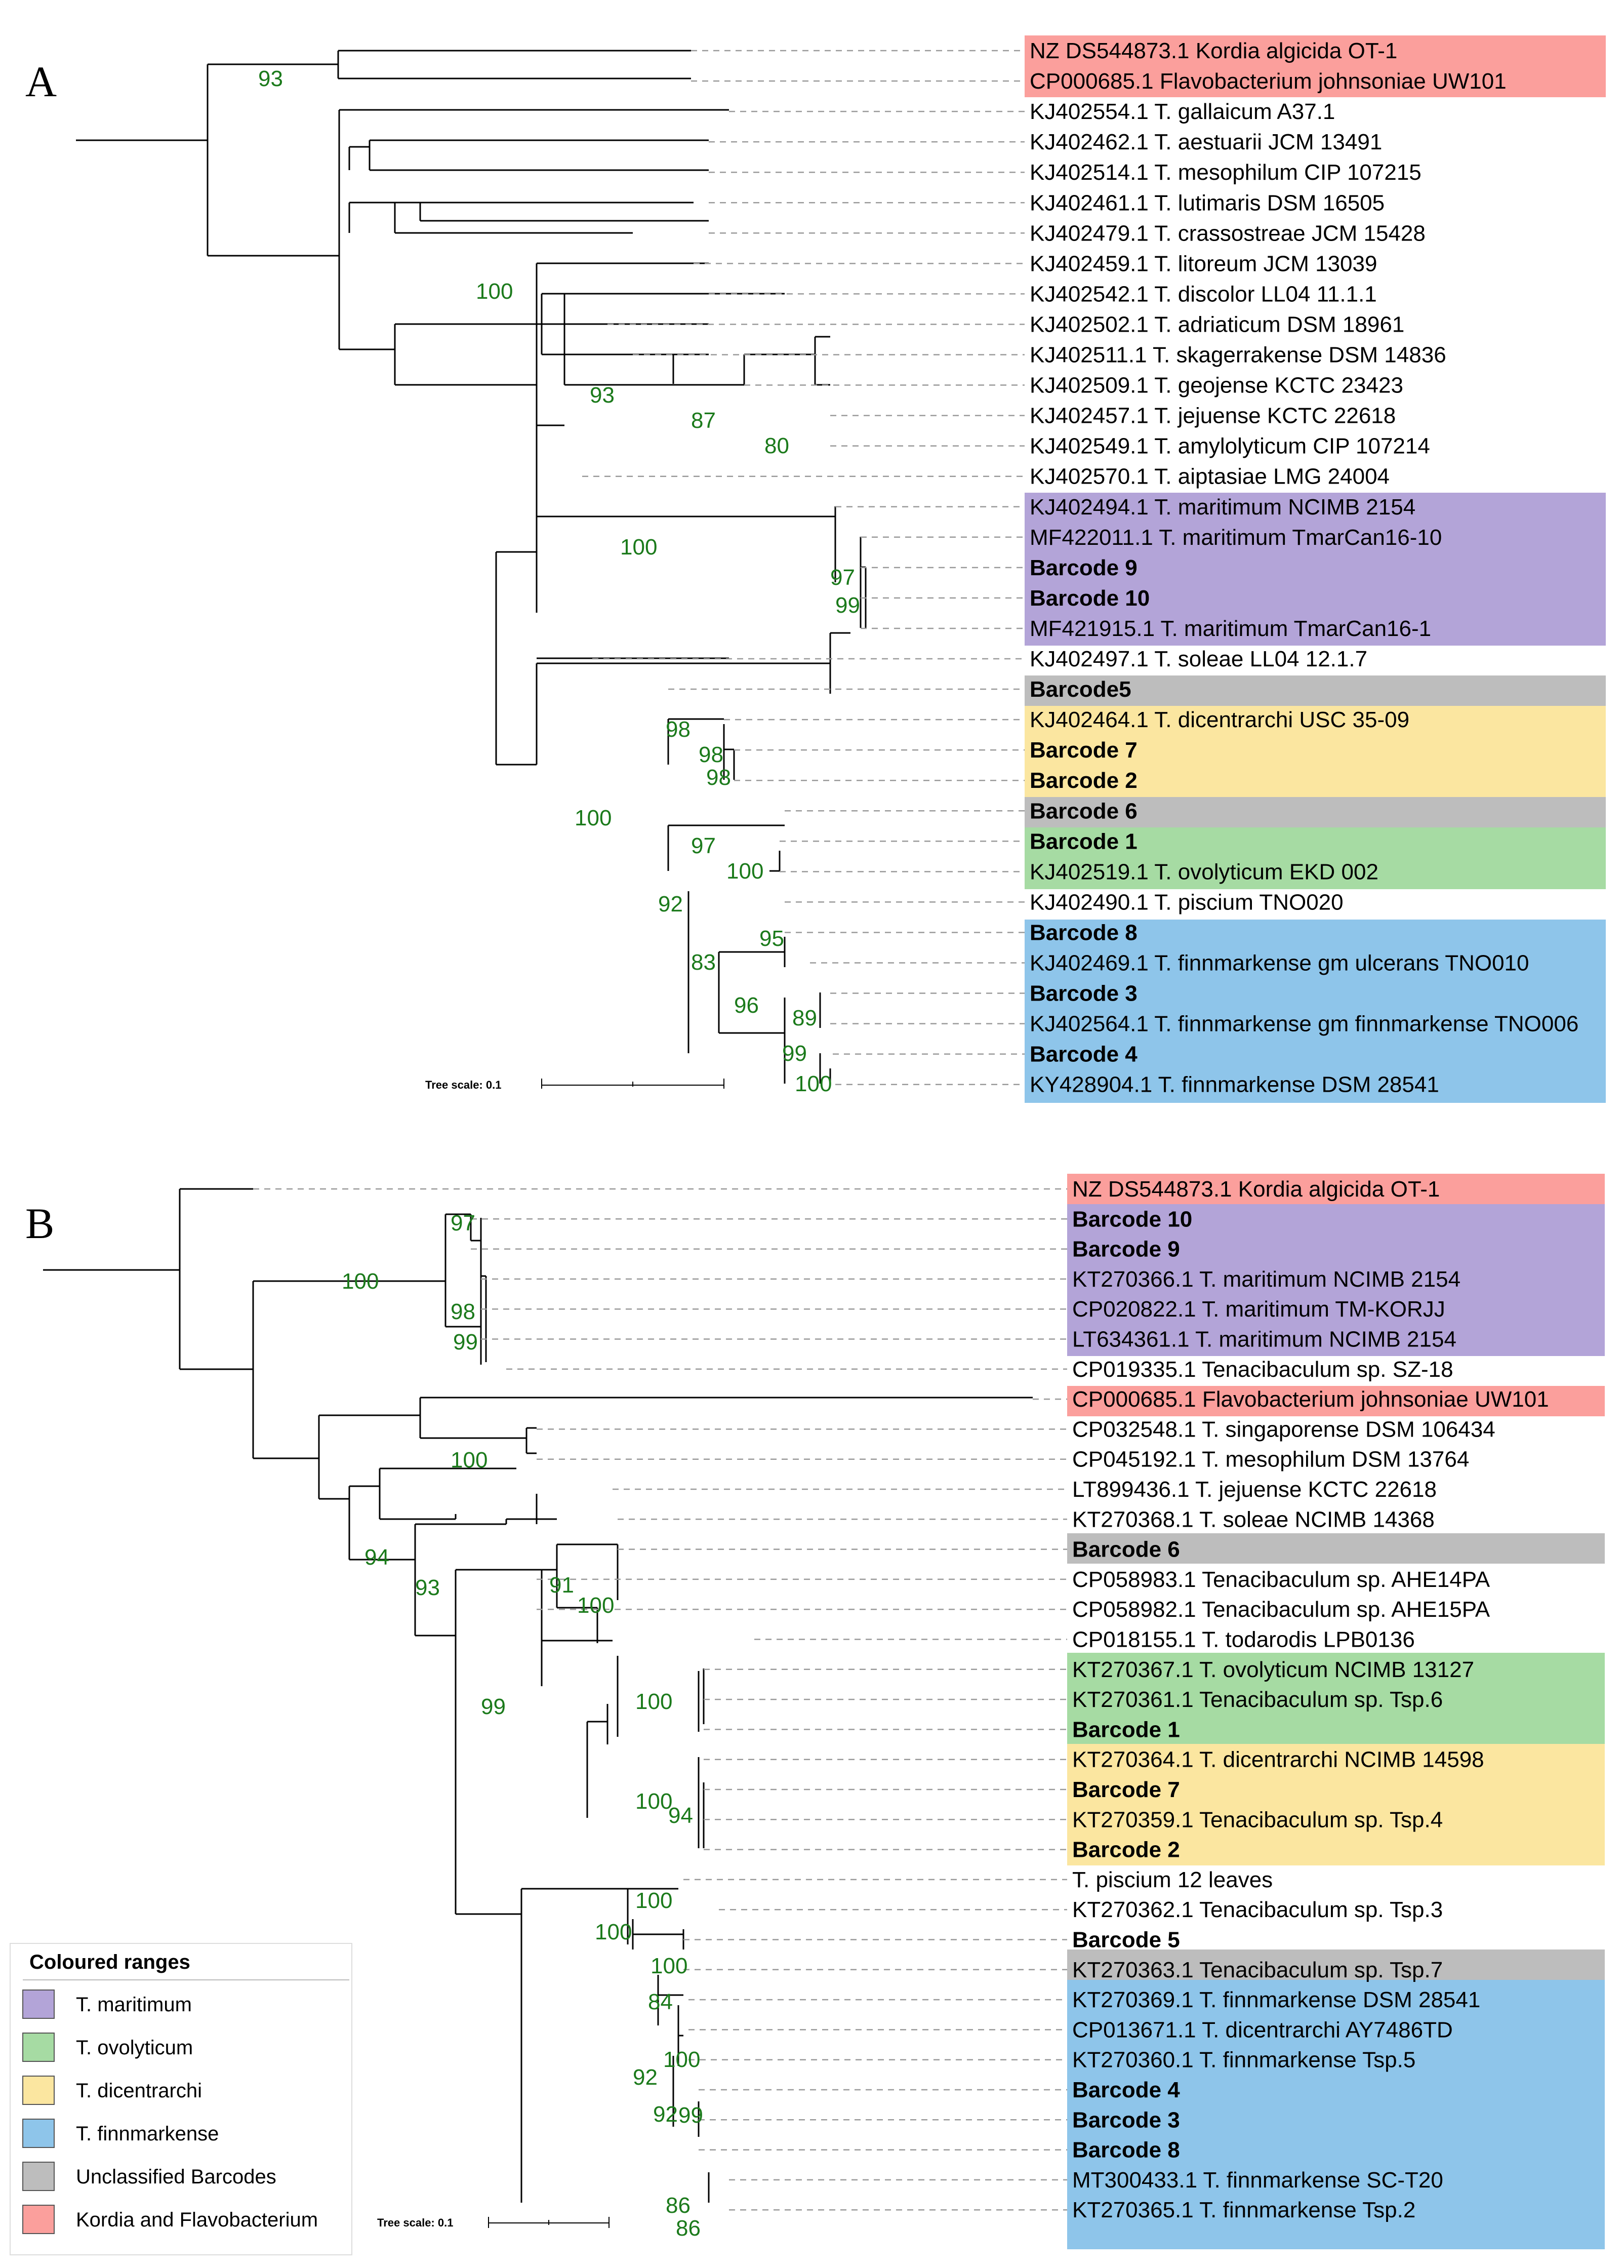 Image resolution: width=1624 pixels, height=2268 pixels. I want to click on taxon-label: KJ402542.1 T. discolor LL04 11.1.1, so click(1203, 294).